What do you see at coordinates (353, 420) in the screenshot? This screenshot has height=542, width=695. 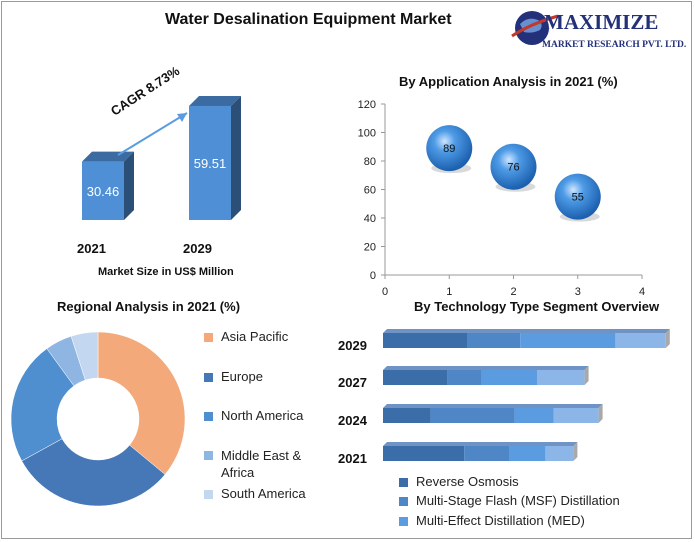 I see `category-label: 2024` at bounding box center [353, 420].